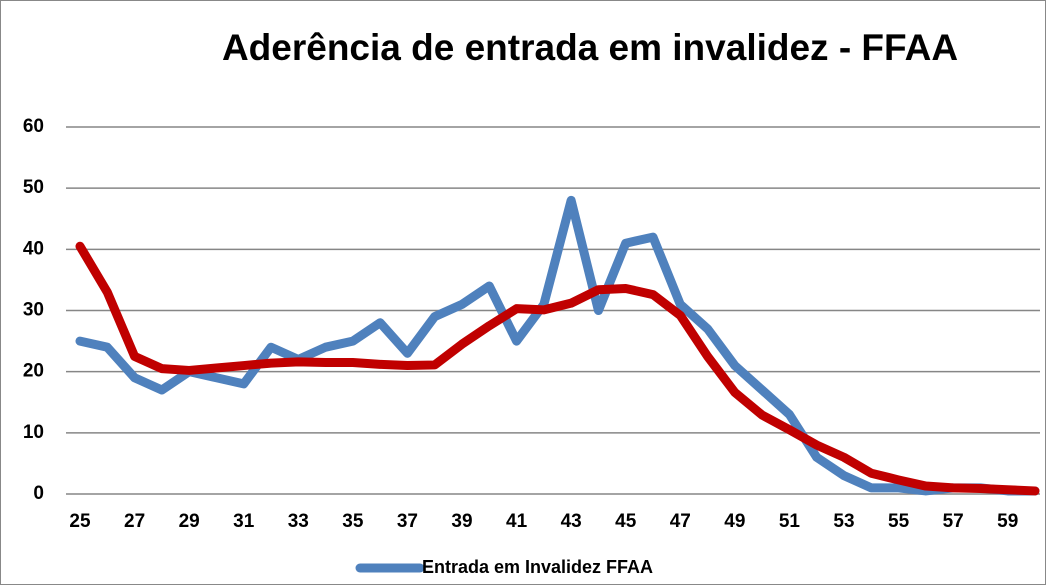 Image resolution: width=1046 pixels, height=585 pixels. I want to click on x-tick-label: 57, so click(953, 521).